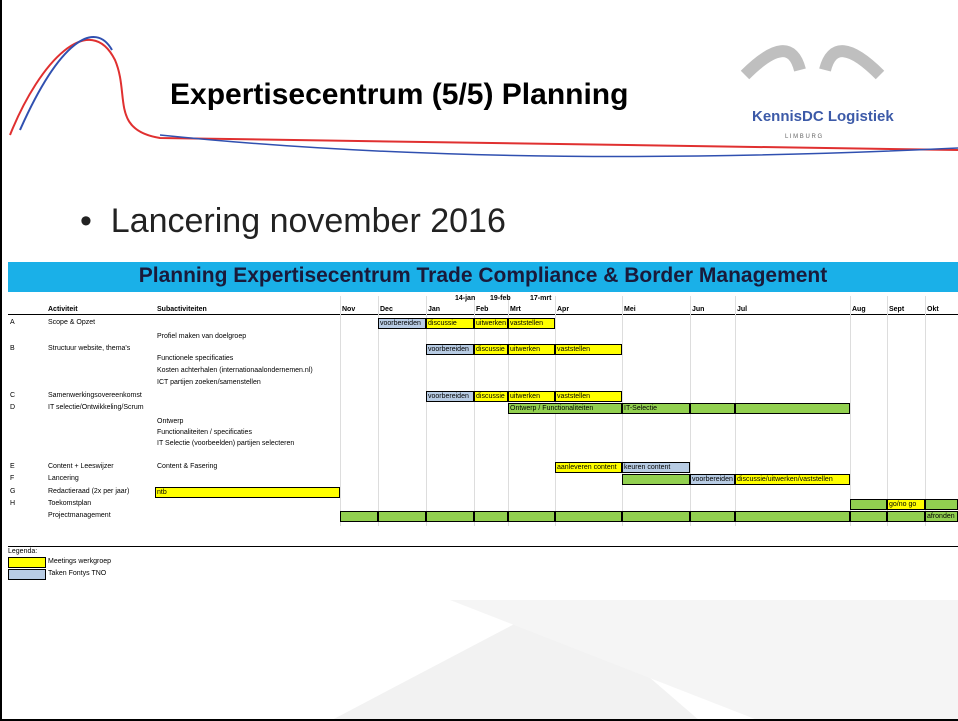 The image size is (958, 721). Describe the element at coordinates (70, 503) in the screenshot. I see `activity: Toekomstplan` at that location.